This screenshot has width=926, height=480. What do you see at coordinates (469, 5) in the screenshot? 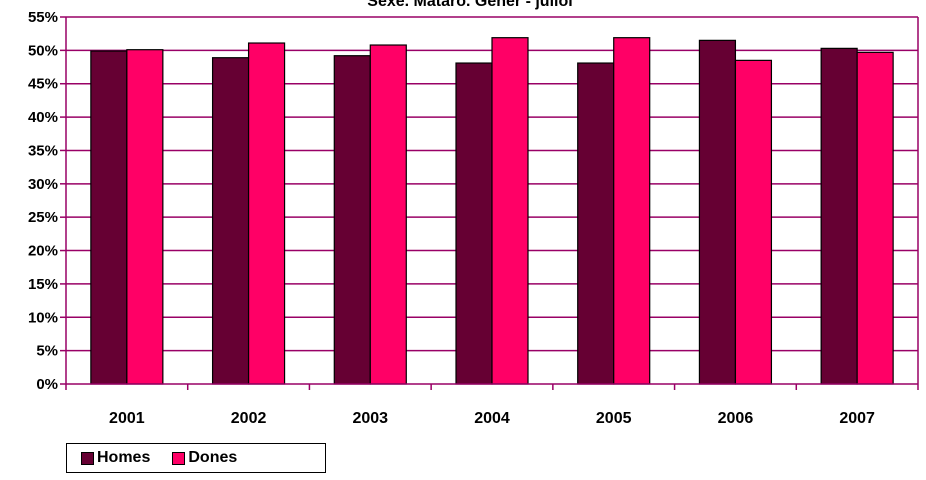
I see `chart-title: Sexe. Mataró. Gener - juliol` at bounding box center [469, 5].